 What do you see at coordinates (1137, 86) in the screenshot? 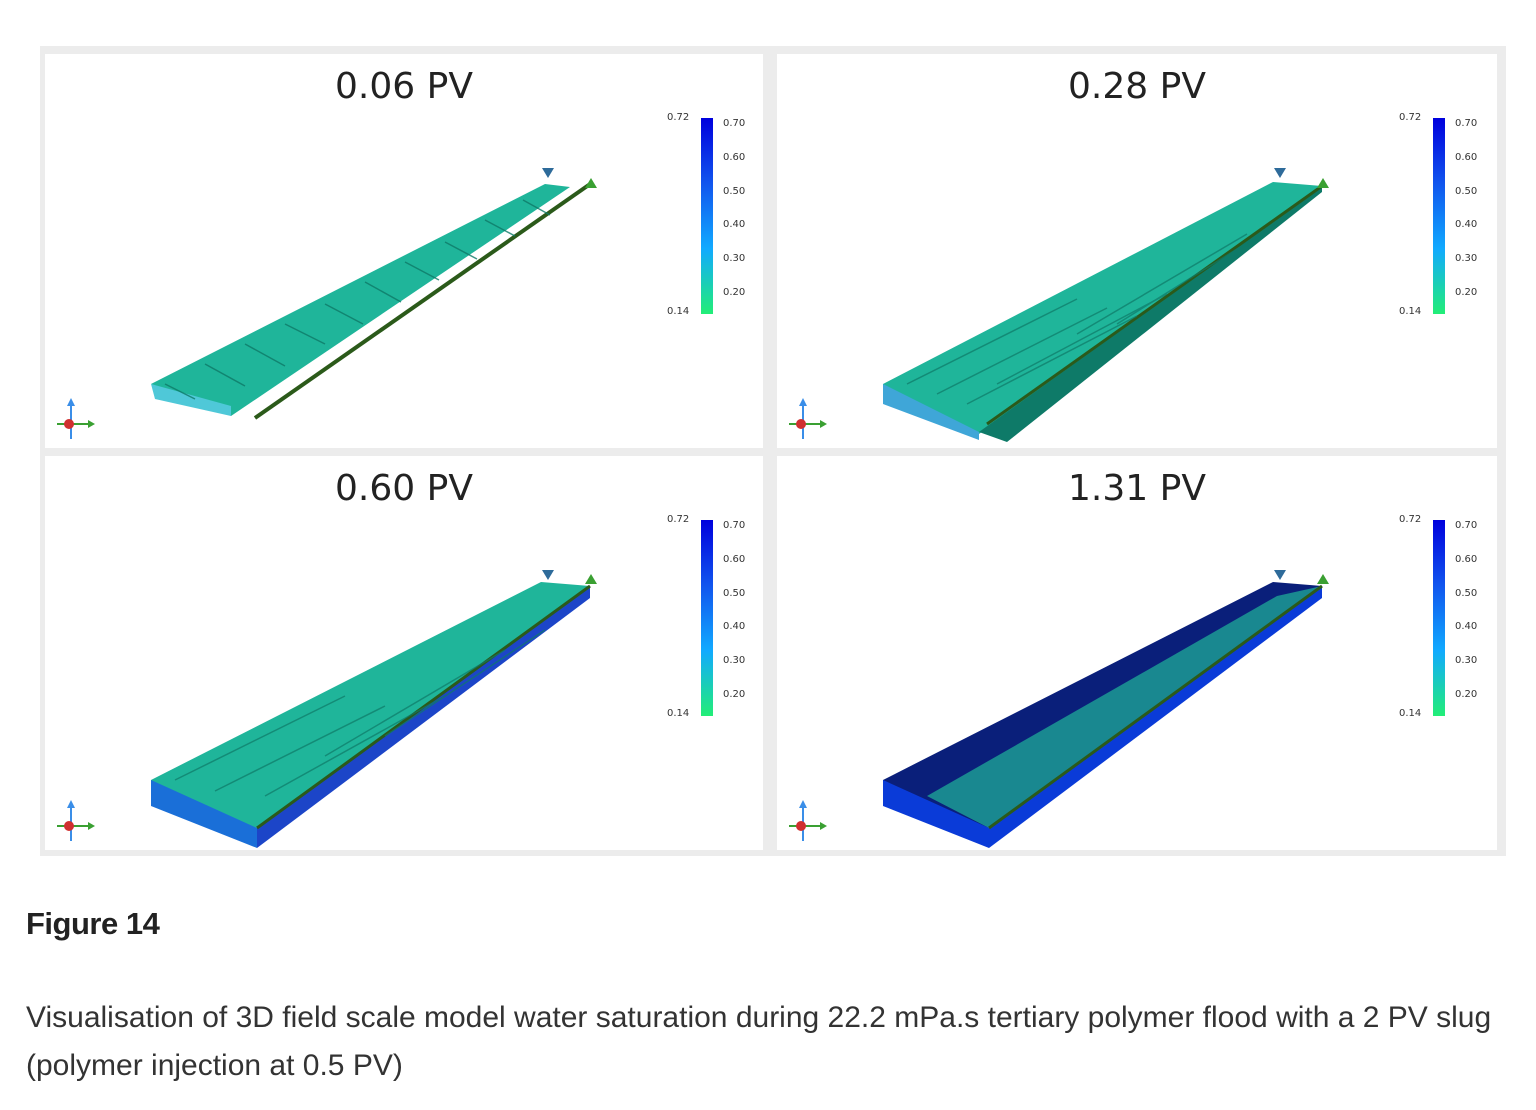
I see `panel-title: 0.28 PV` at bounding box center [1137, 86].